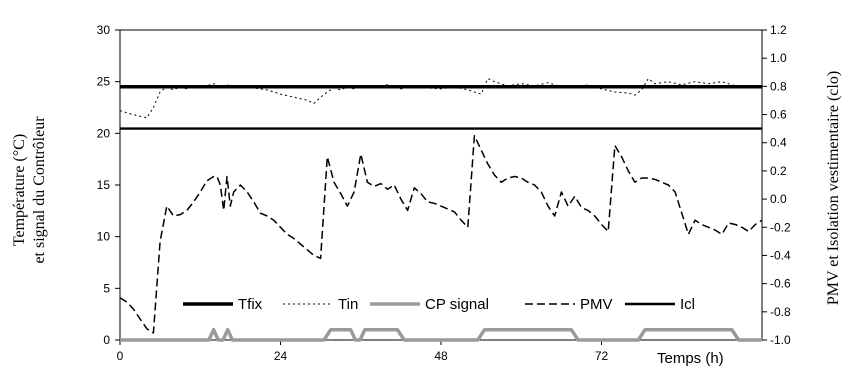 This screenshot has width=852, height=375. What do you see at coordinates (780, 255) in the screenshot?
I see `y-right-tick-label: -0.4` at bounding box center [780, 255].